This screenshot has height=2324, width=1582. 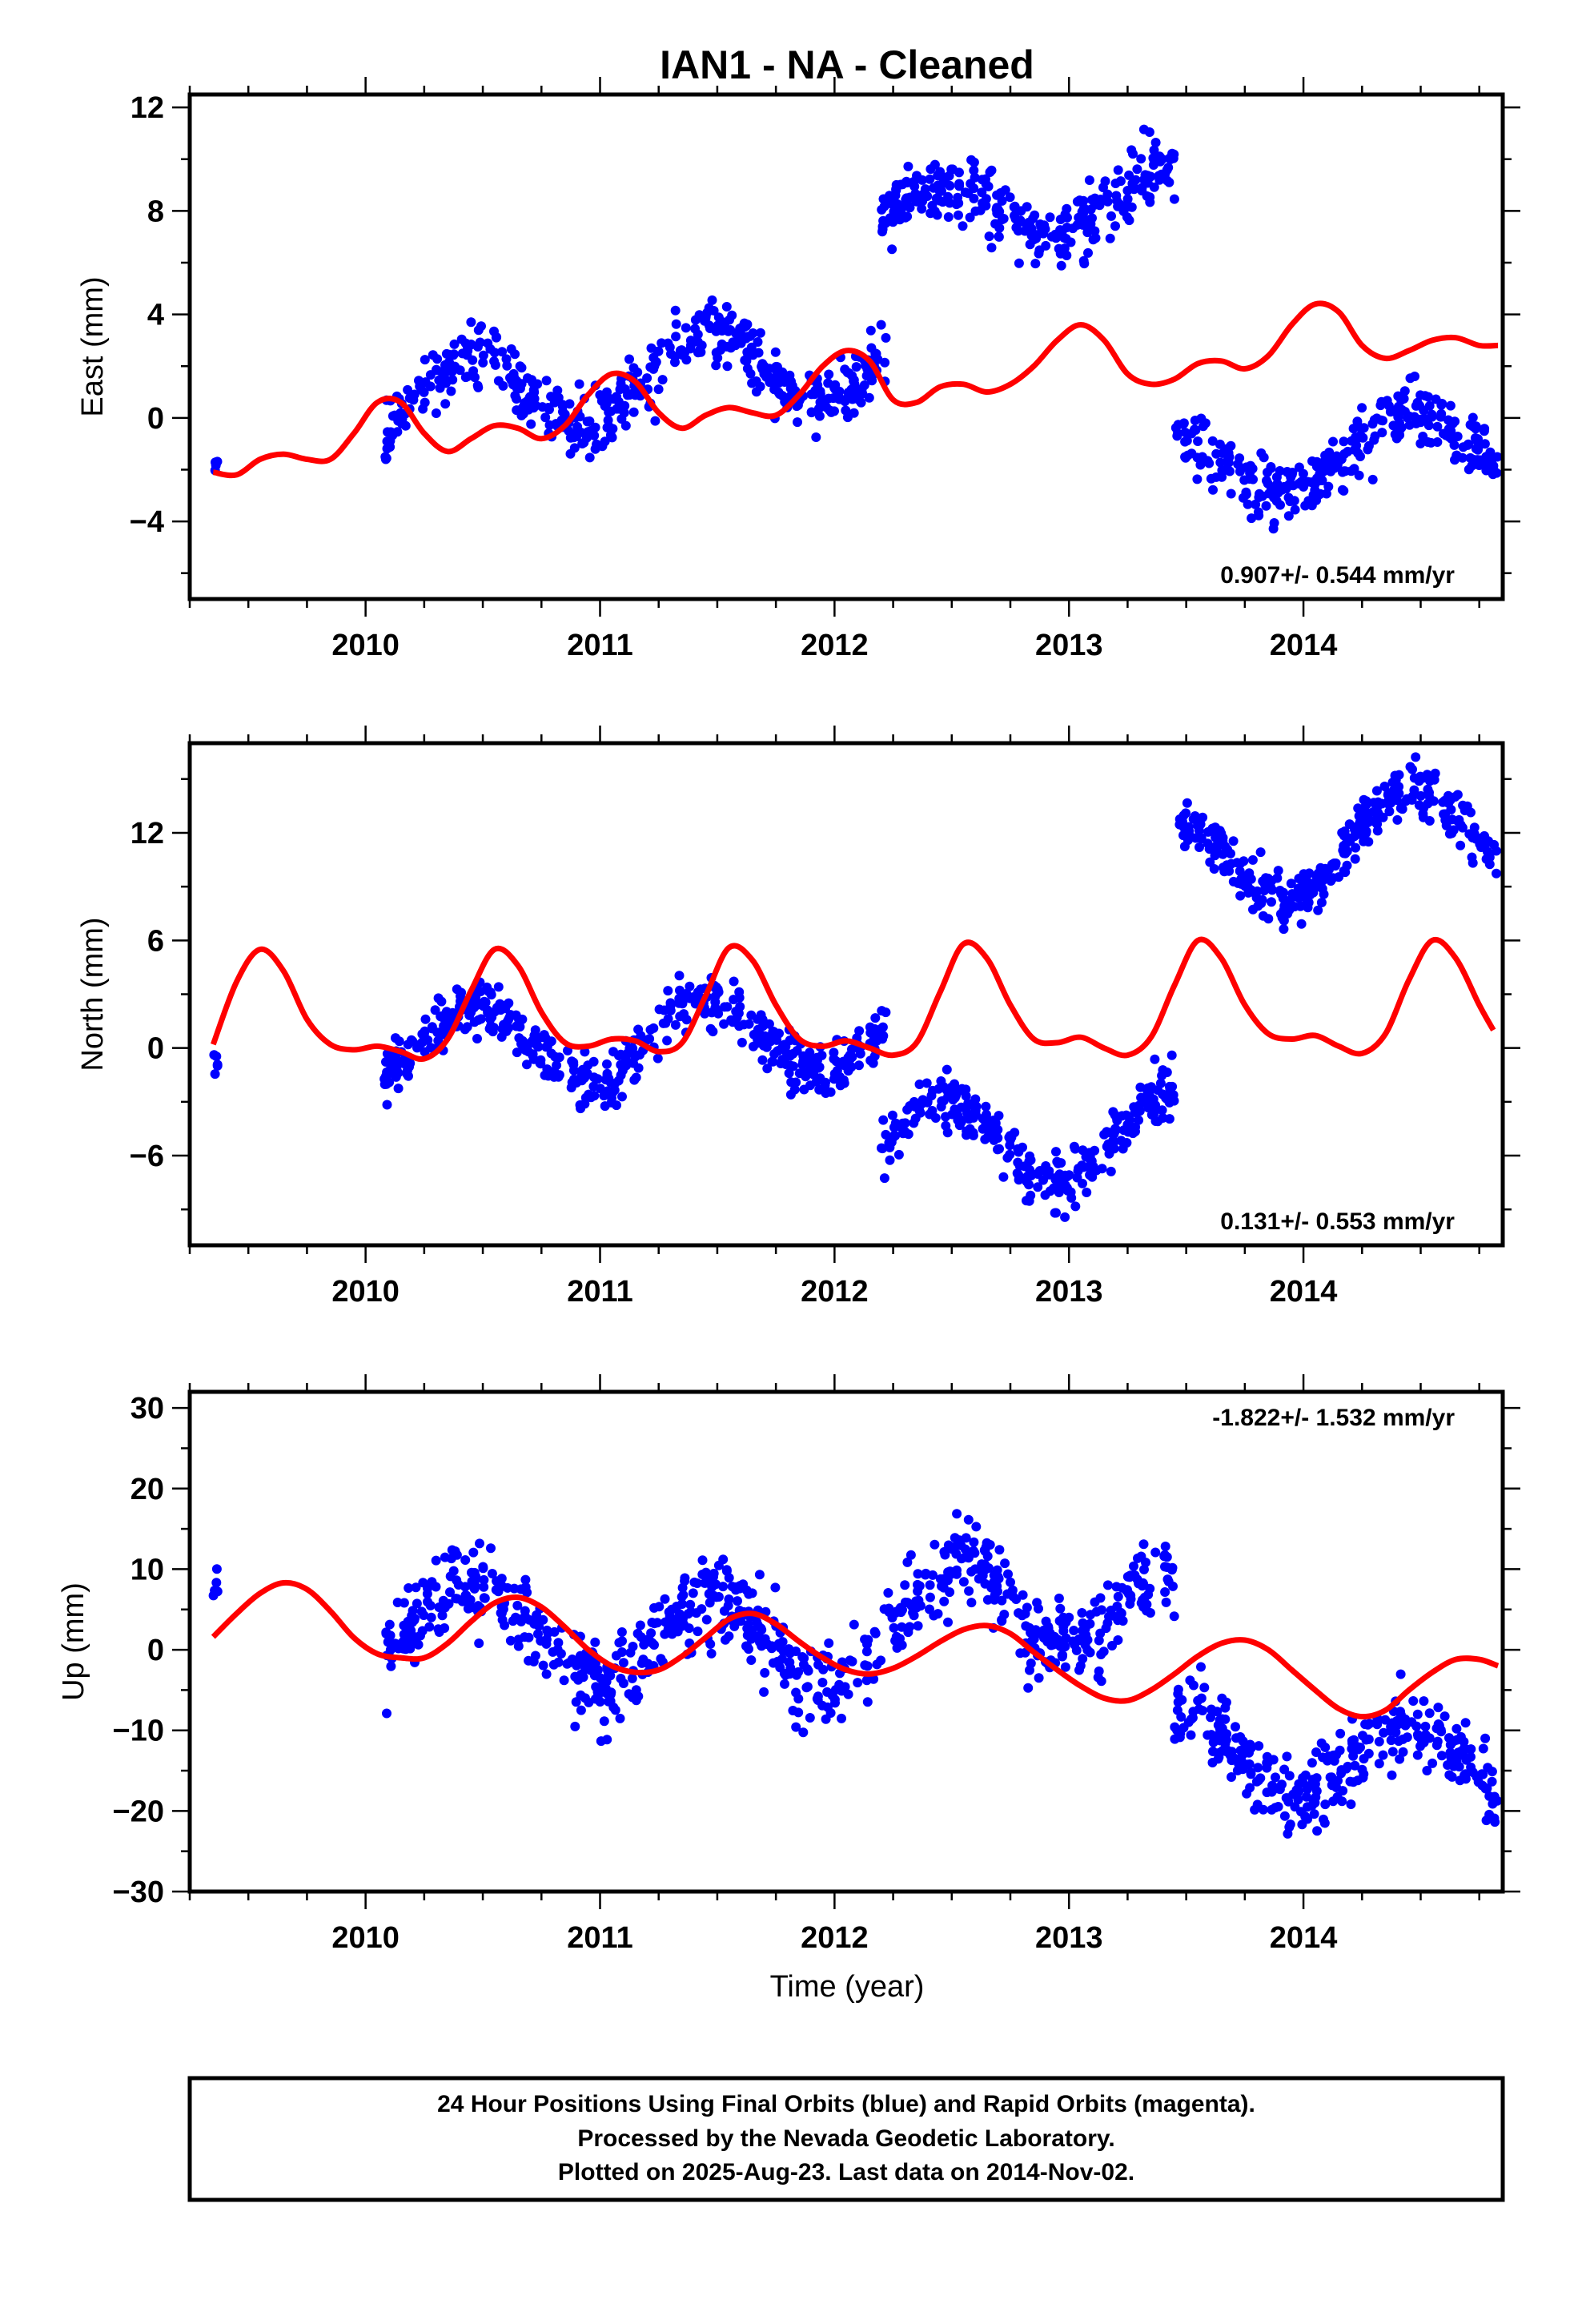 I want to click on north-x-tick-label: 2010, so click(x=365, y=1292).